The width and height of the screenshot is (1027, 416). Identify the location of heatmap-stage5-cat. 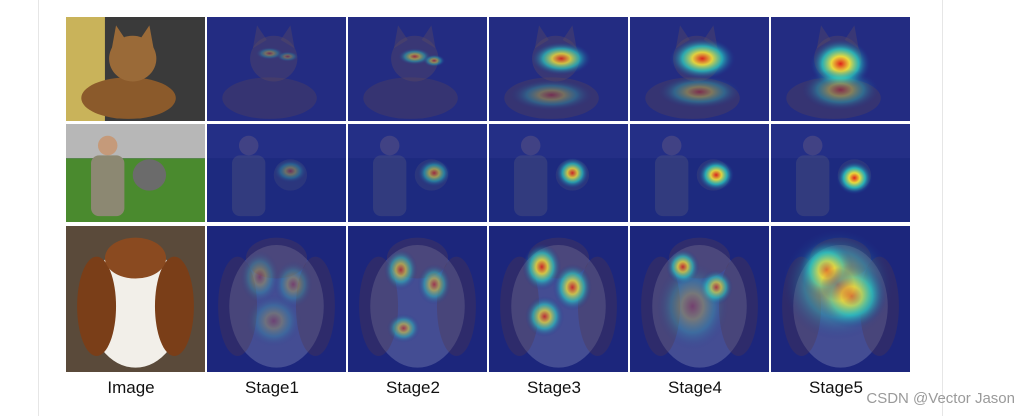
(840, 69).